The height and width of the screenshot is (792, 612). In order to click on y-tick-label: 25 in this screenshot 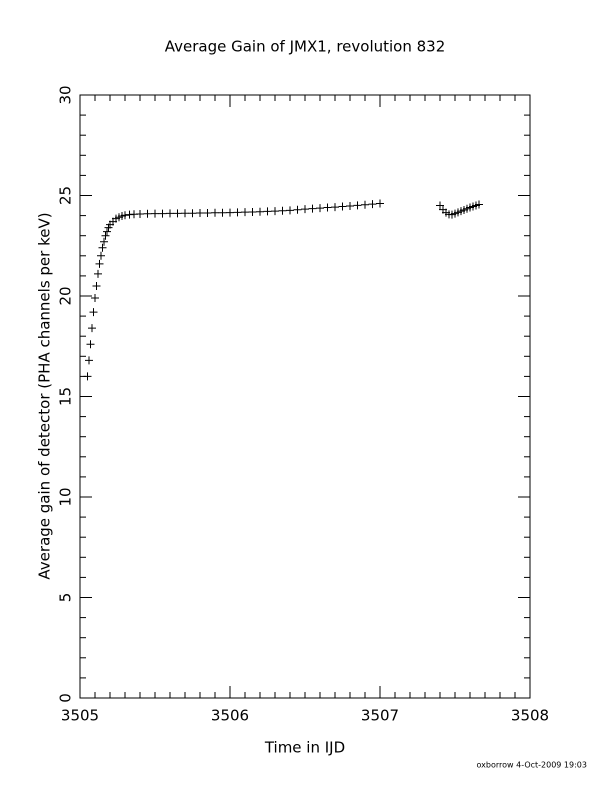, I will do `click(66, 195)`.